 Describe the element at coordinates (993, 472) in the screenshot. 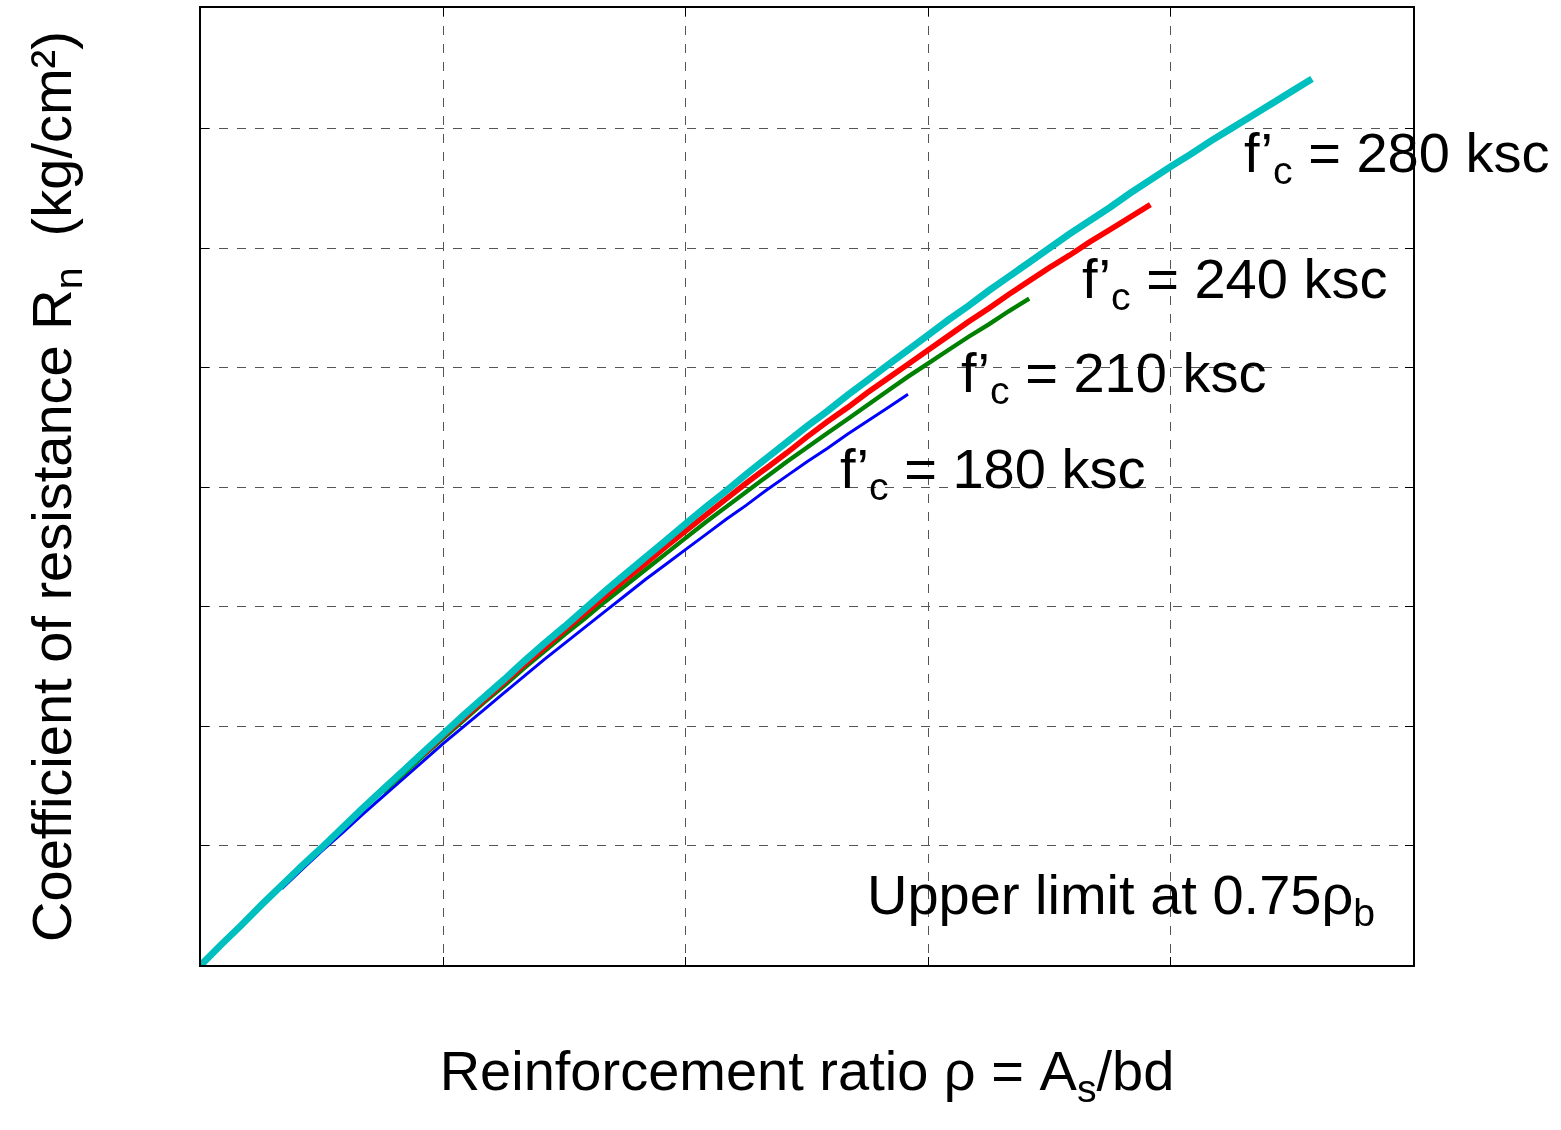

I see `series-label: f’$_{c}$ = 180 ksc` at that location.